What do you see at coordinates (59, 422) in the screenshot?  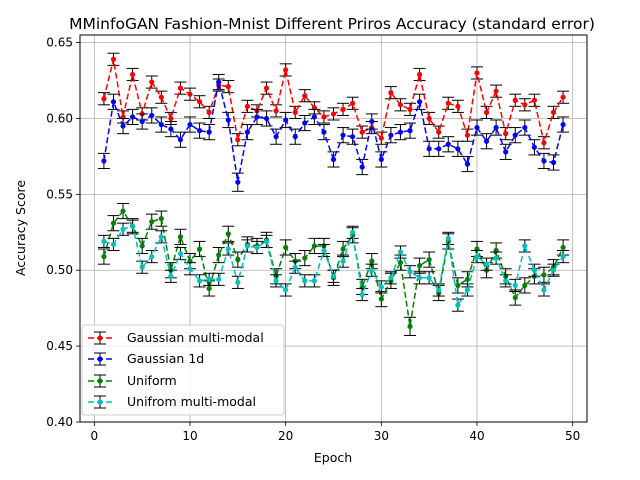 I see `y-tick-label: 0.40` at bounding box center [59, 422].